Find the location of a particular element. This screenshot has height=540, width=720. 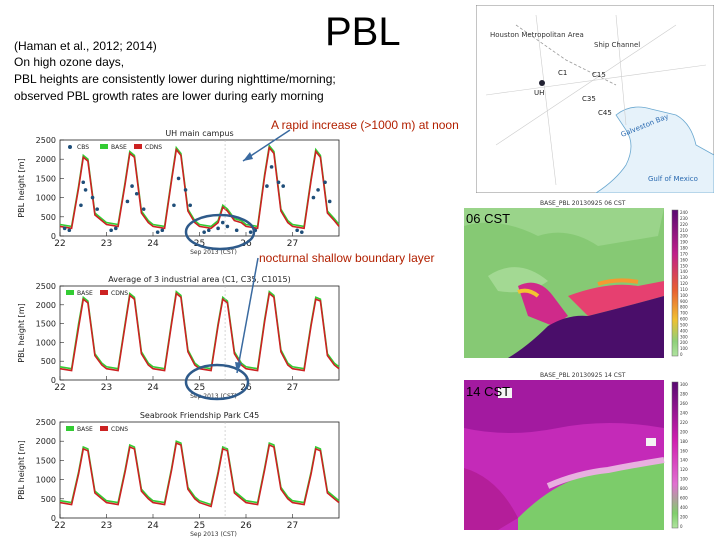

x-tick-label: 25 is located at coordinates (199, 388).